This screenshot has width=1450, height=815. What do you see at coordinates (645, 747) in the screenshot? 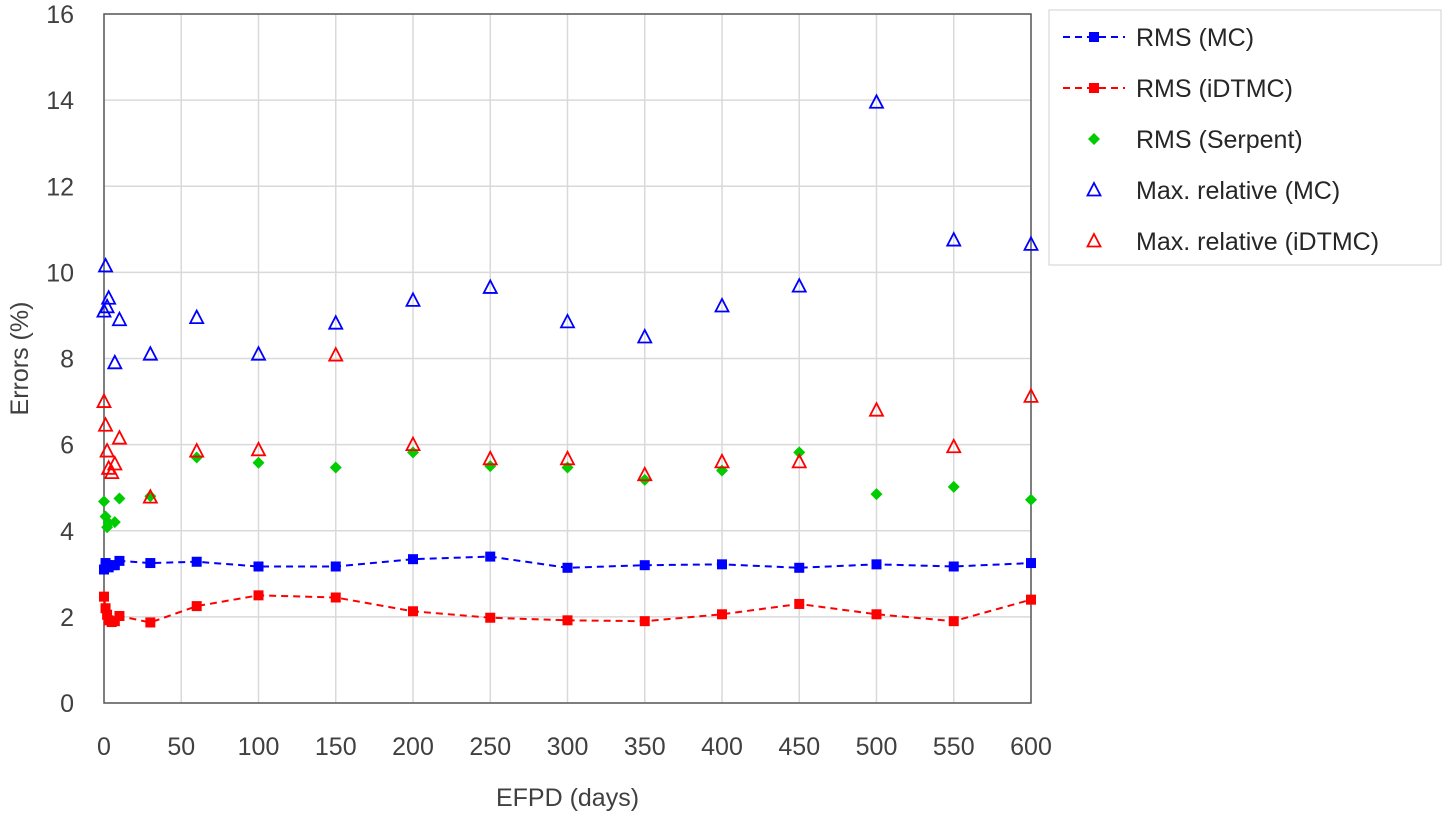
I see `x-tick-label: 350` at bounding box center [645, 747].